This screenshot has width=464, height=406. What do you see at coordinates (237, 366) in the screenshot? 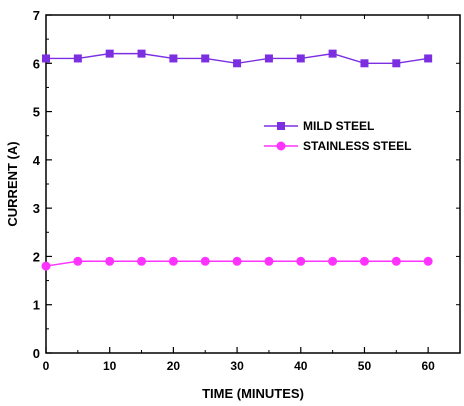
I see `x-tick-label: 30` at bounding box center [237, 366].